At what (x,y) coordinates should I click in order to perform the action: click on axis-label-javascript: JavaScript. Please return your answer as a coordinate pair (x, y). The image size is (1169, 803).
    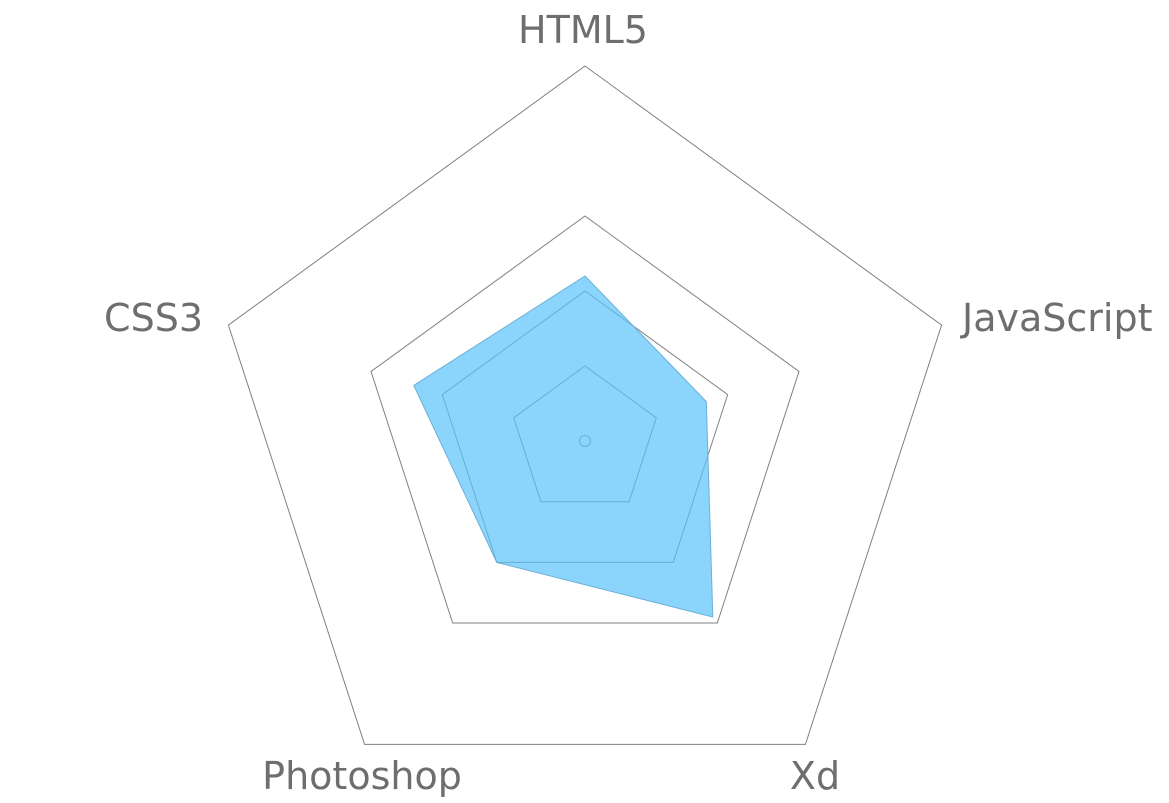
    Looking at the image, I should click on (1056, 318).